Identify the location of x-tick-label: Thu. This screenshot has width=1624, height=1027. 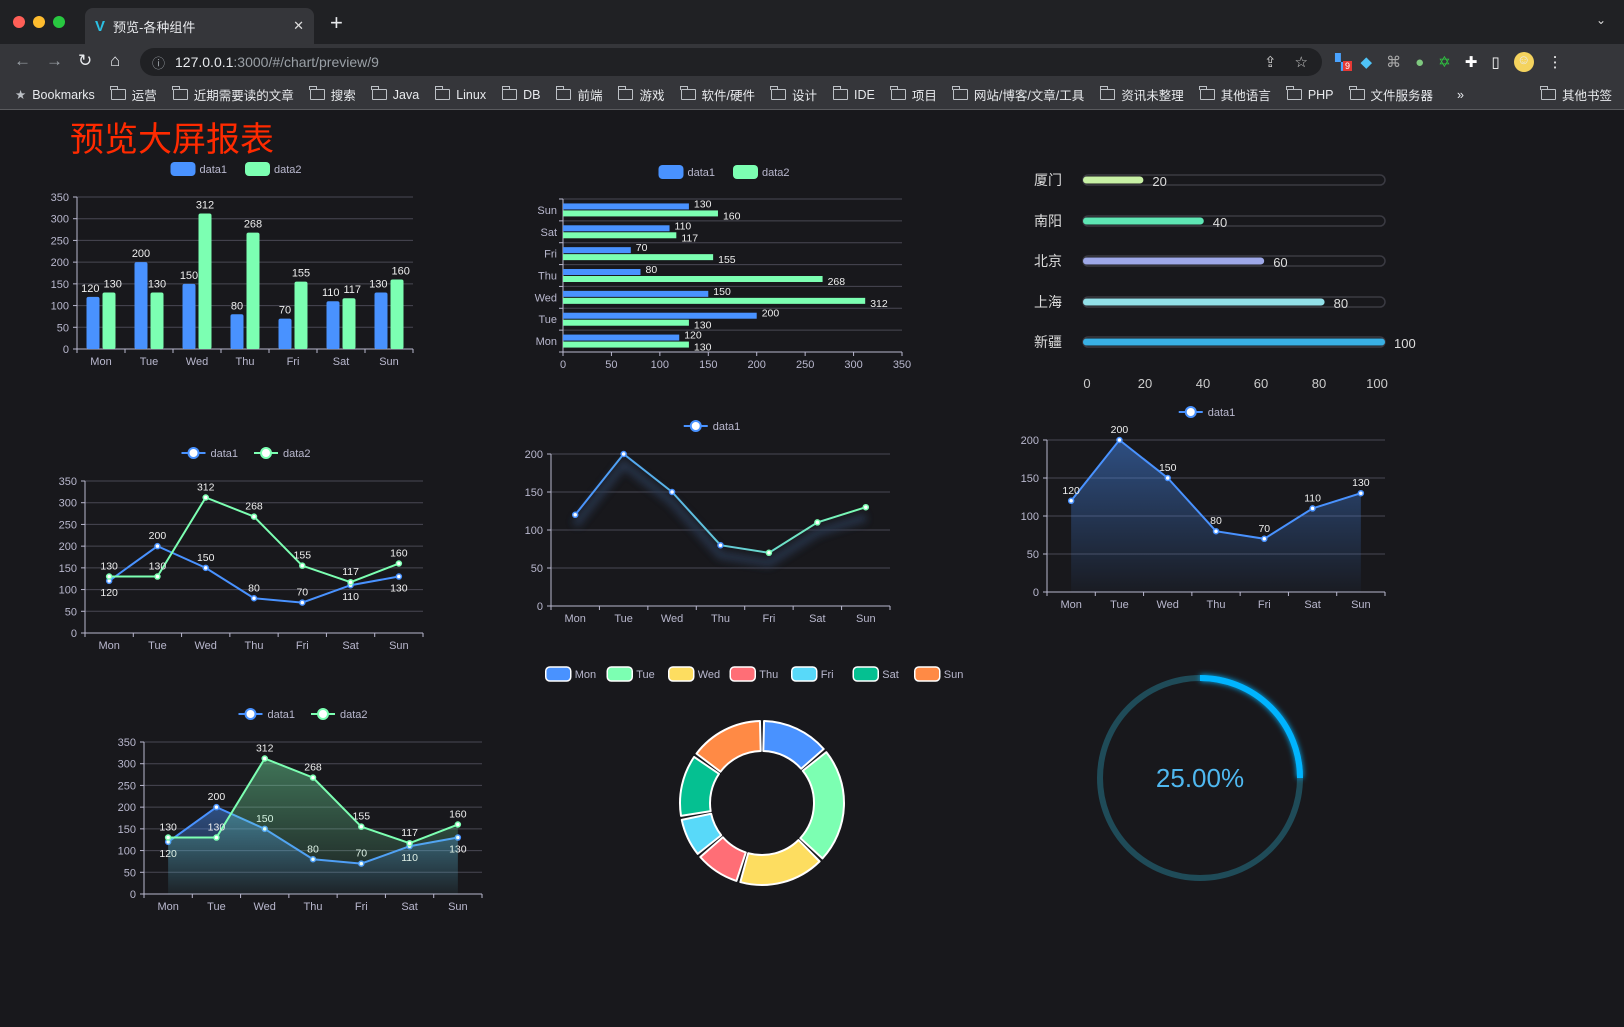
(254, 646).